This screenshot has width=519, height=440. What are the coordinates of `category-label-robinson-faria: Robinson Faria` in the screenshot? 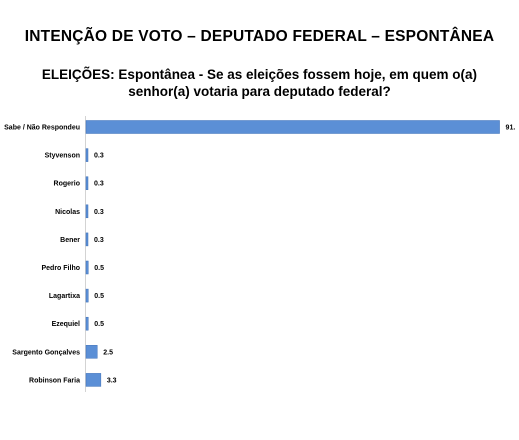 It's located at (54, 380).